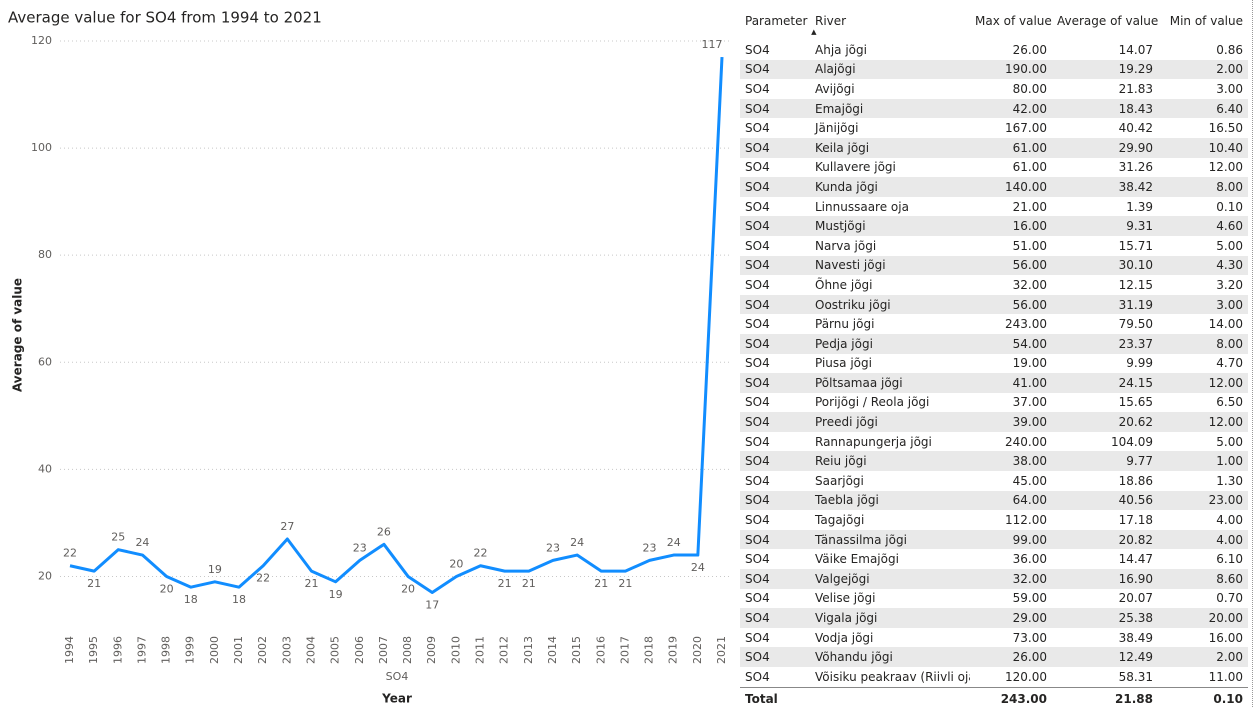 This screenshot has height=710, width=1256. What do you see at coordinates (1225, 637) in the screenshot?
I see `table-cell: 16.00` at bounding box center [1225, 637].